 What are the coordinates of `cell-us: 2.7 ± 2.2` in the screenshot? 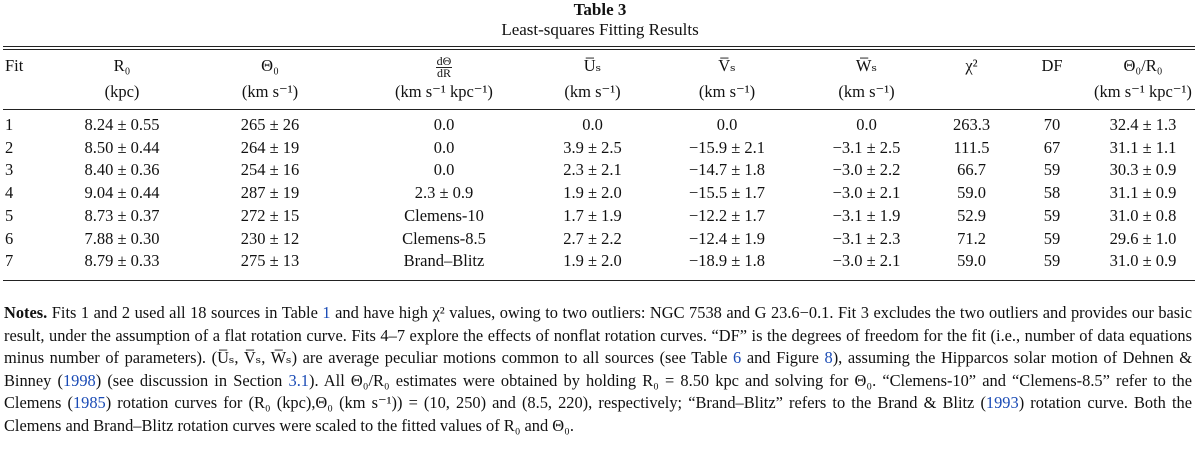 It's located at (592, 238).